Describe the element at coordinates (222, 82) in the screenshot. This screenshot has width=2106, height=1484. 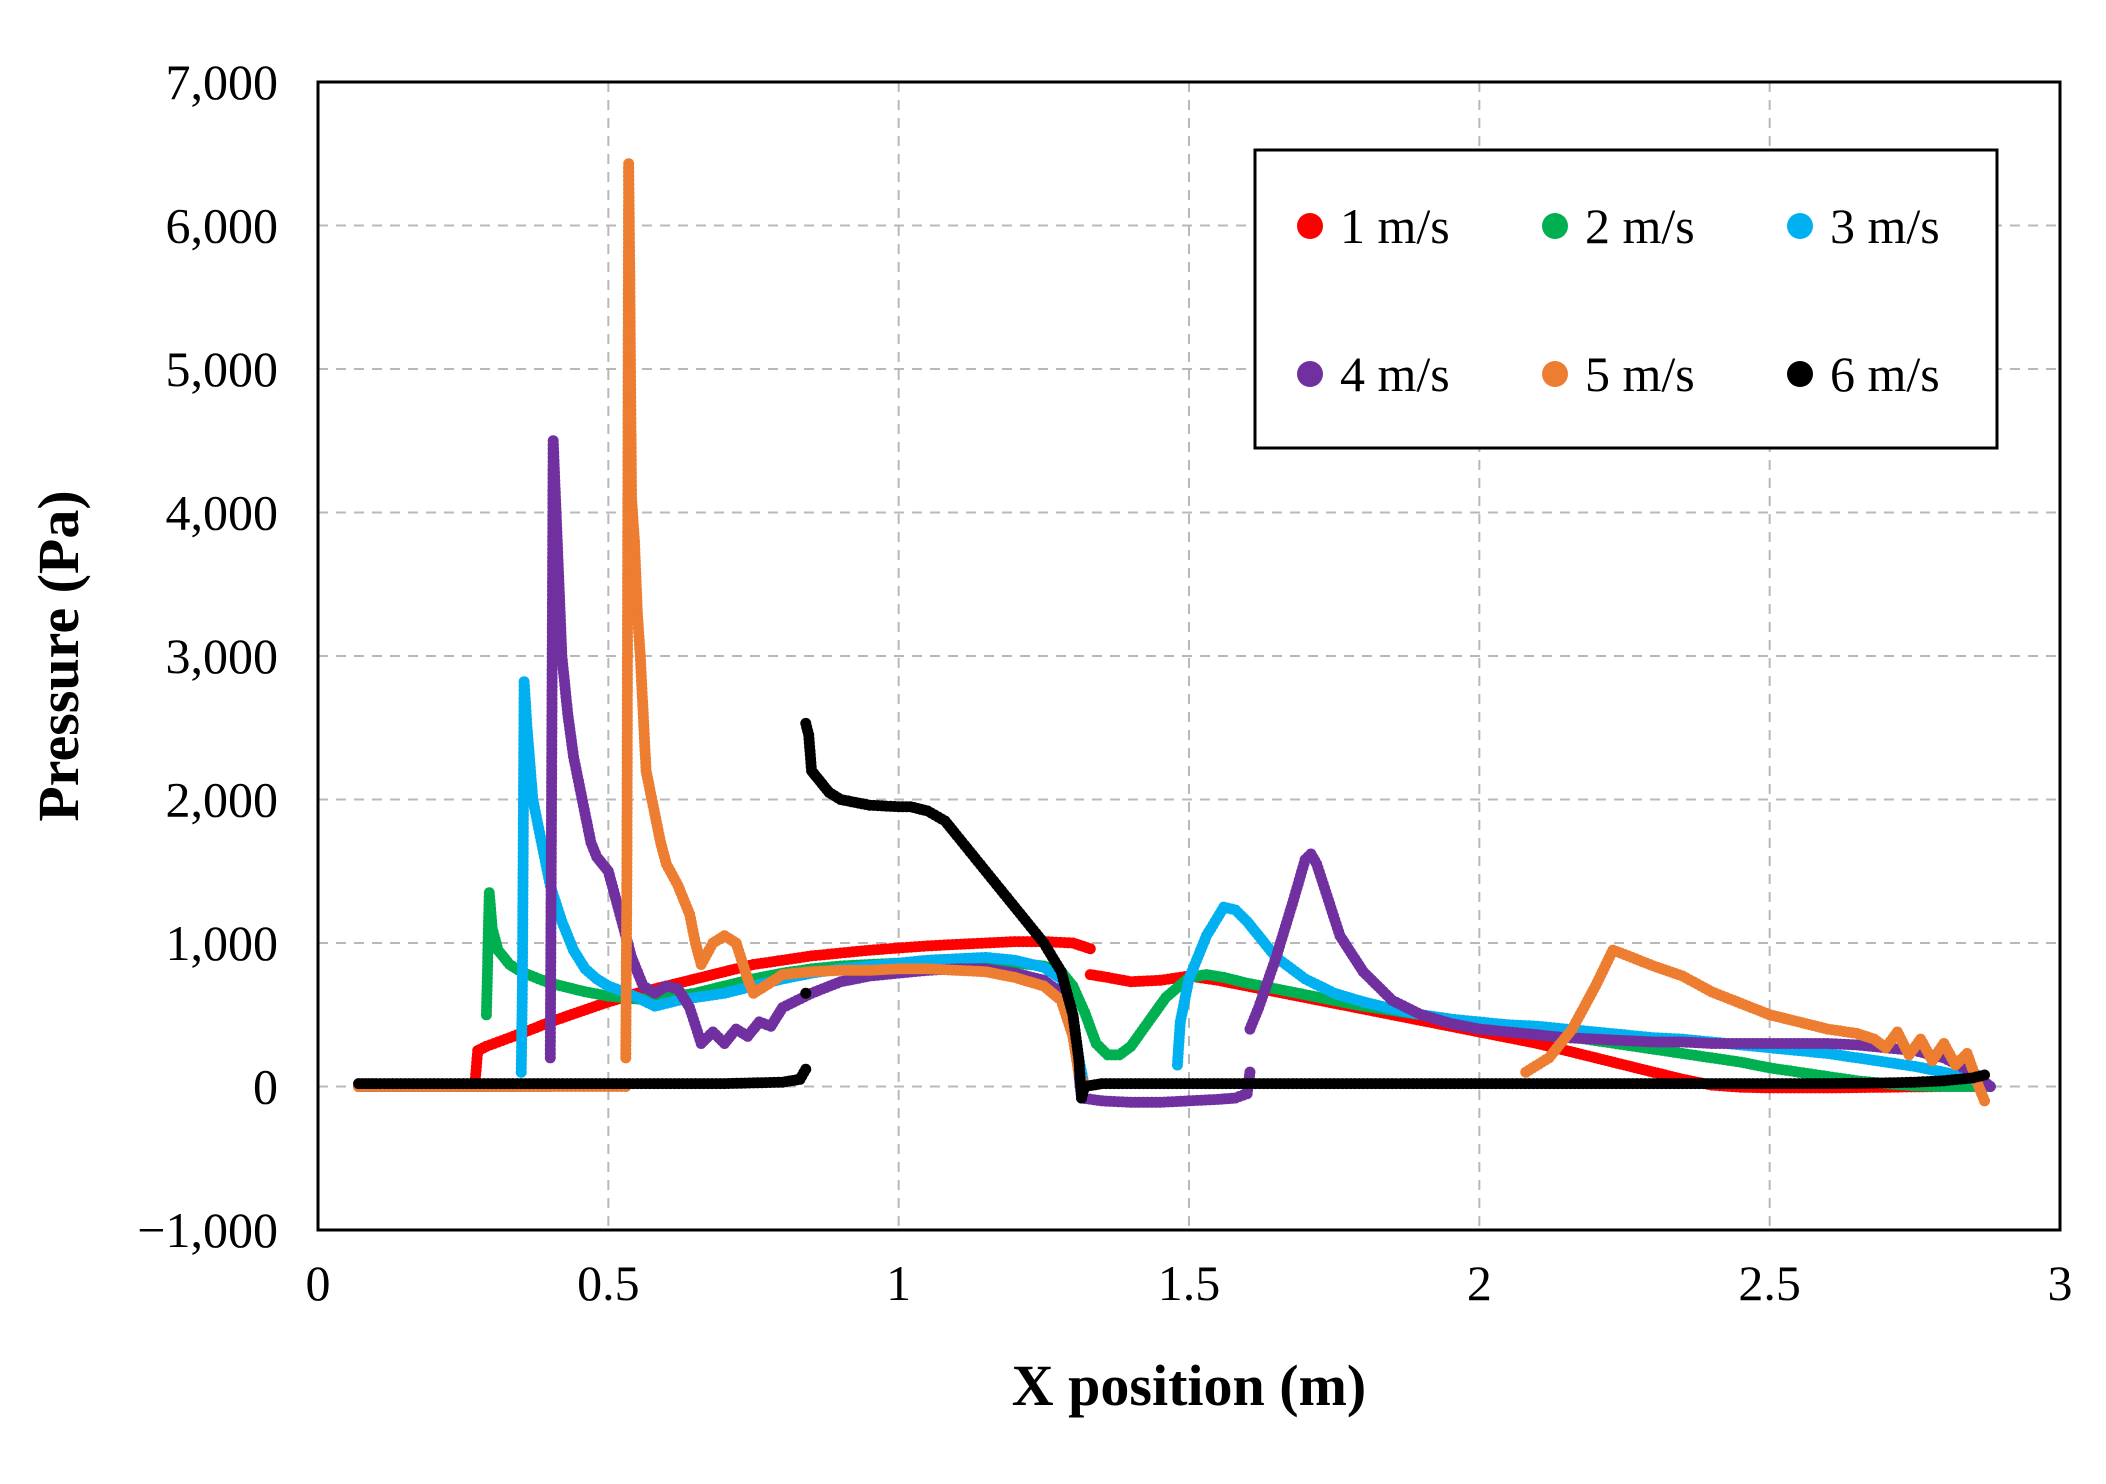
I see `y-tick-label: 7,000` at that location.